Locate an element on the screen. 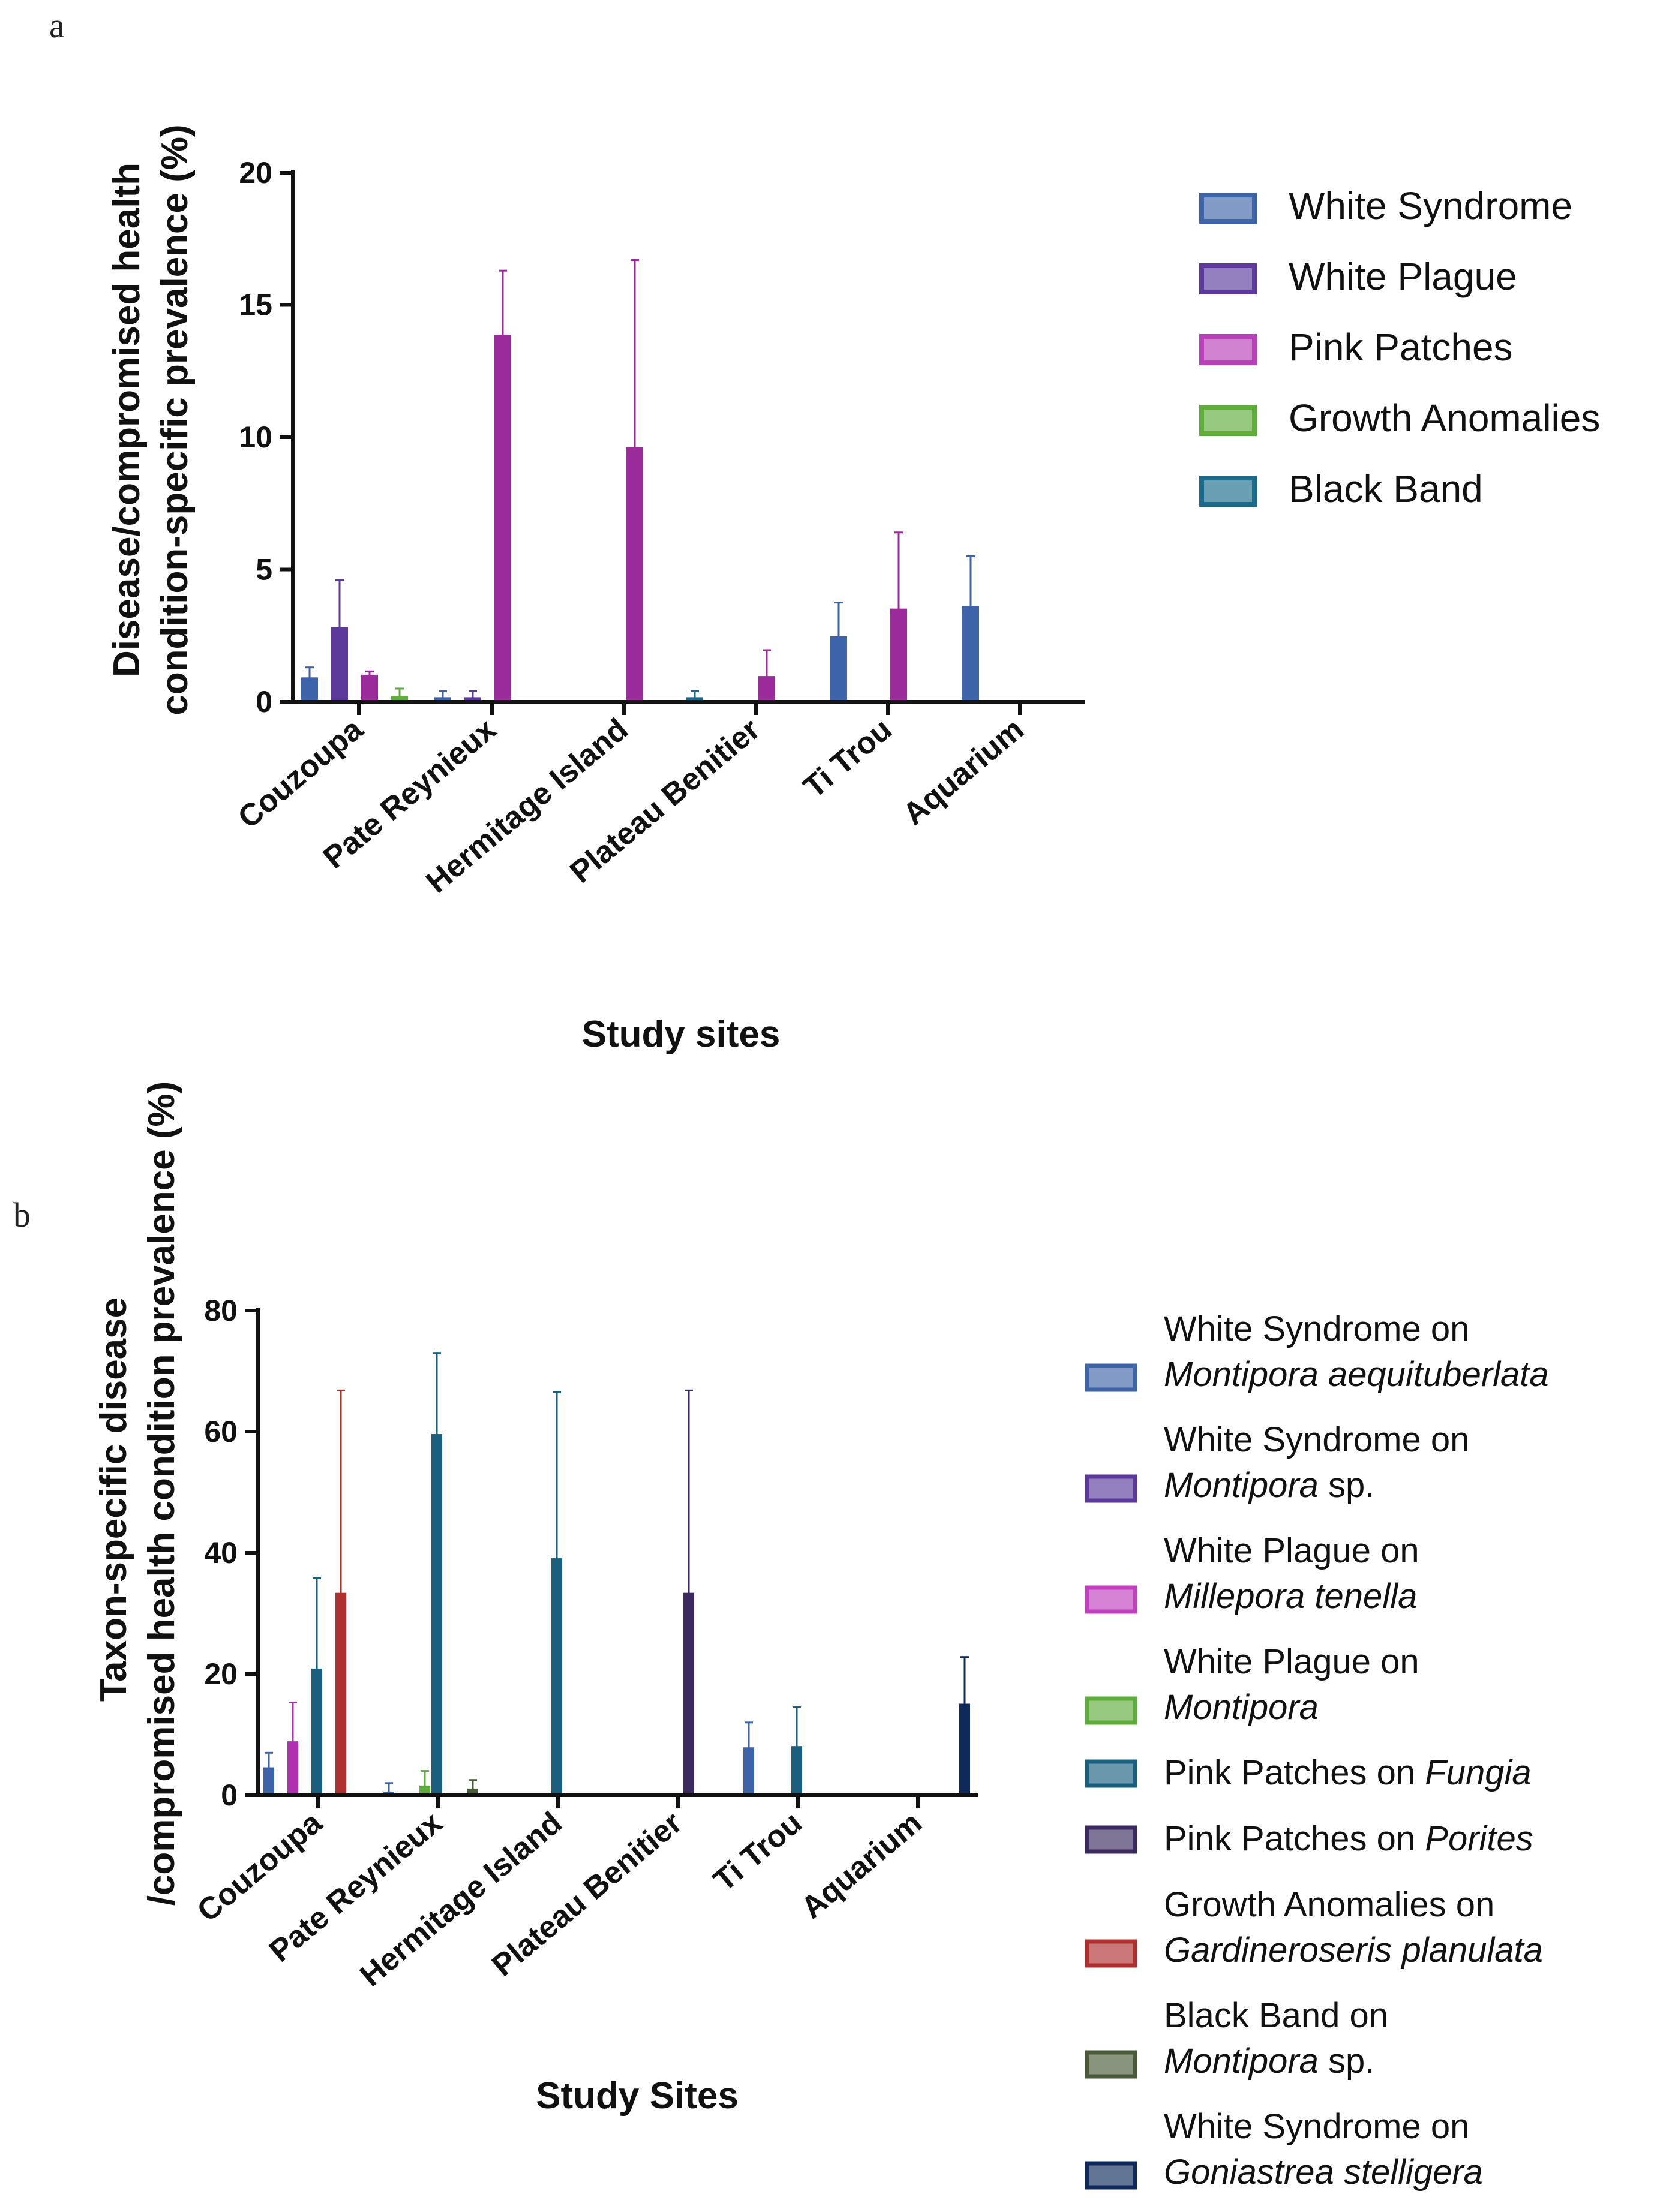  panel-a-letter: a is located at coordinates (57, 25).